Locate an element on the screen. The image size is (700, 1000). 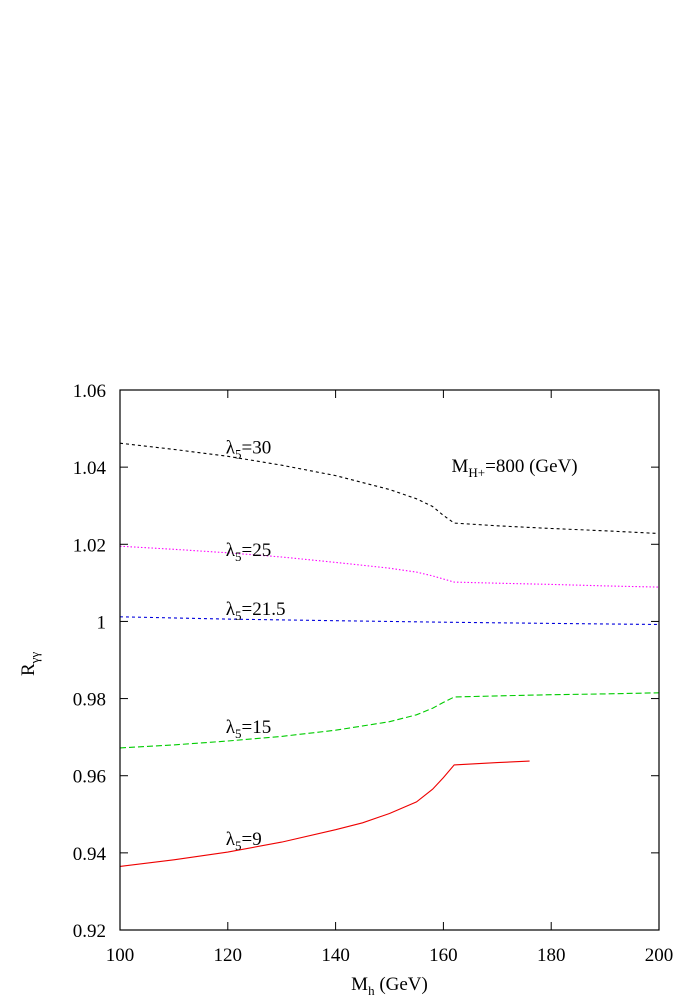
series-label: λ5=21.5 is located at coordinates (256, 611).